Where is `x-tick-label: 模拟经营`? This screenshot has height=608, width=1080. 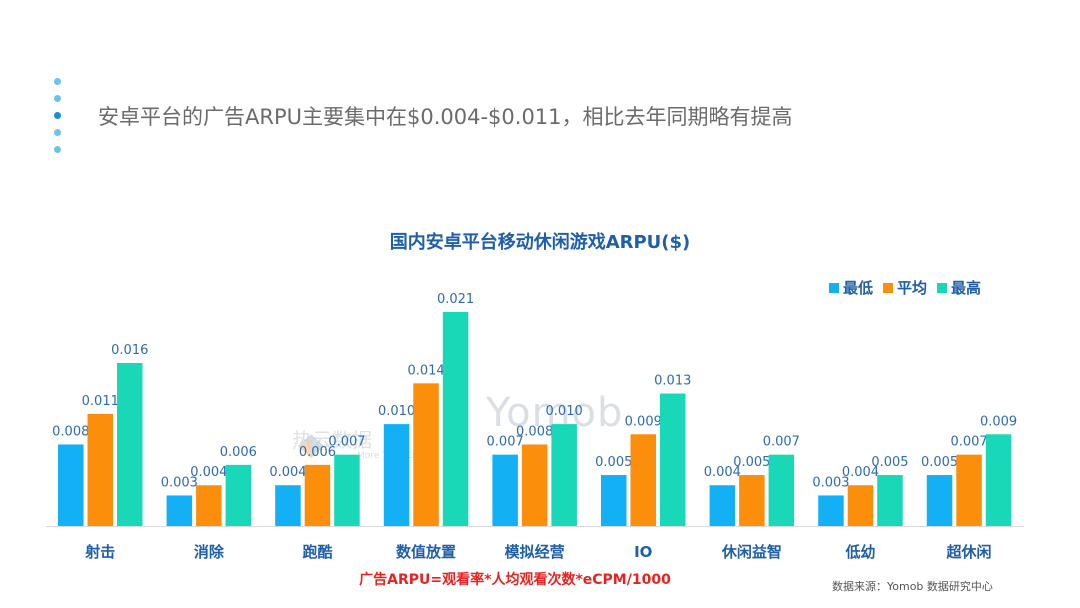
x-tick-label: 模拟经营 is located at coordinates (535, 552).